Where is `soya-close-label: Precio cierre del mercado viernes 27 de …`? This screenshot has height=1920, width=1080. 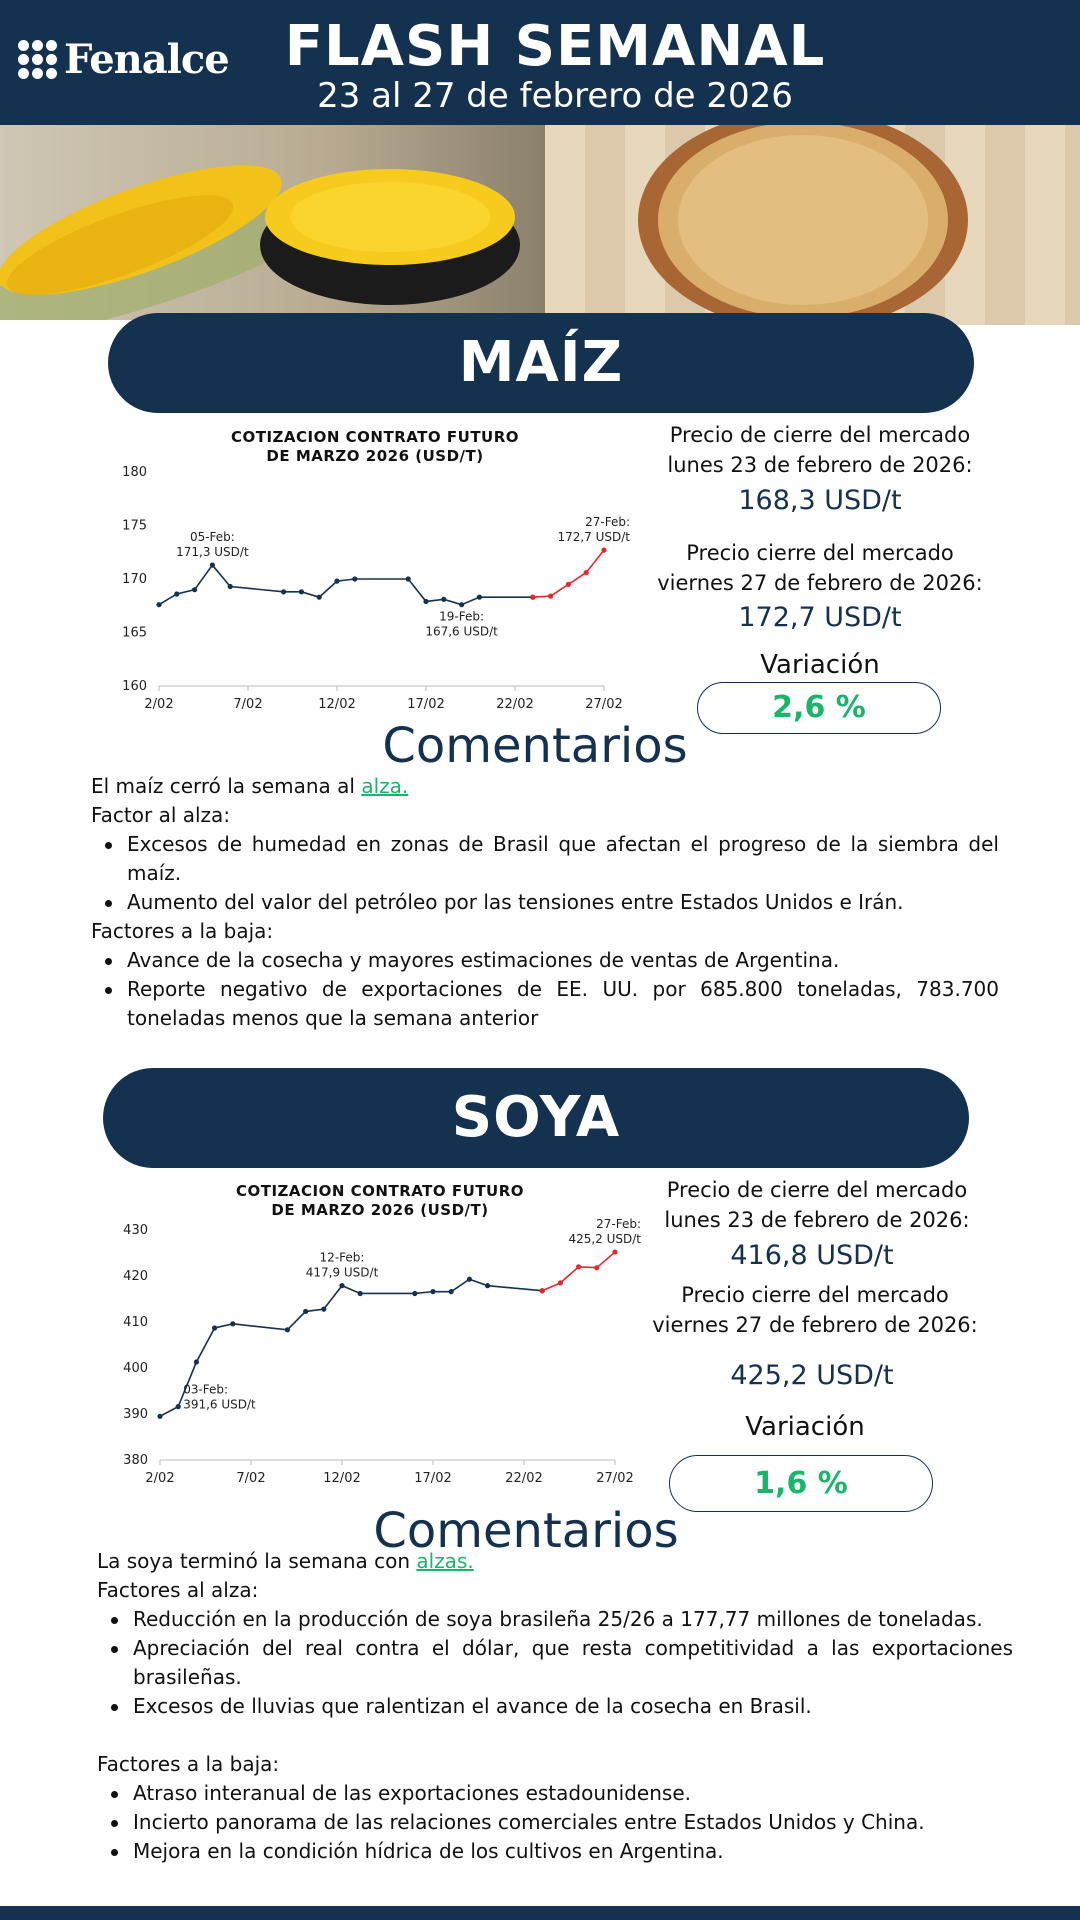
soya-close-label: Precio cierre del mercado viernes 27 de … is located at coordinates (815, 1310).